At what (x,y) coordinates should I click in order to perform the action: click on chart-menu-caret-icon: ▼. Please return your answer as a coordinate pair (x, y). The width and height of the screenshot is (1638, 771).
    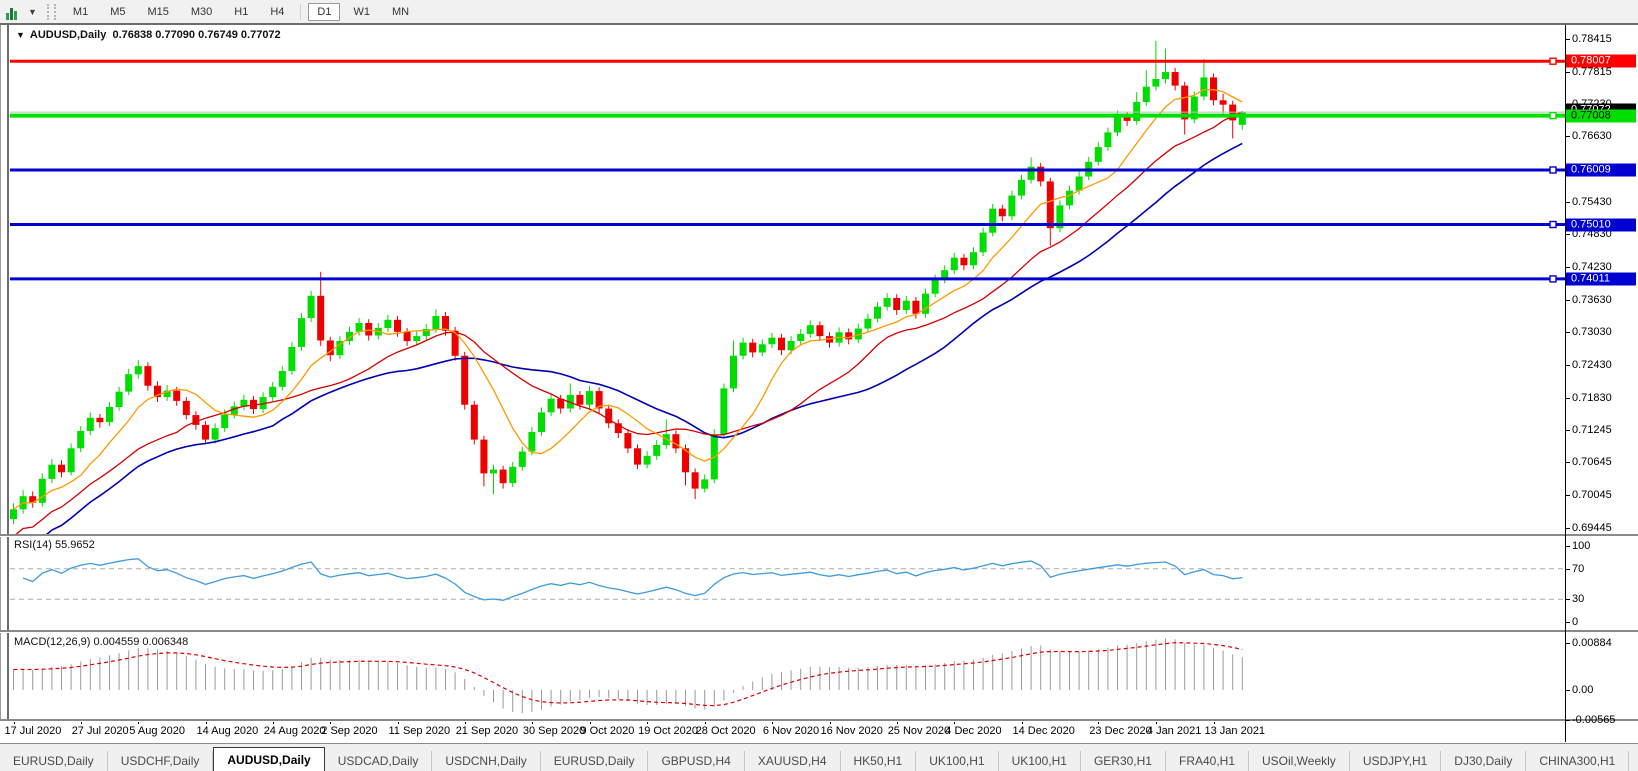
    Looking at the image, I should click on (20, 35).